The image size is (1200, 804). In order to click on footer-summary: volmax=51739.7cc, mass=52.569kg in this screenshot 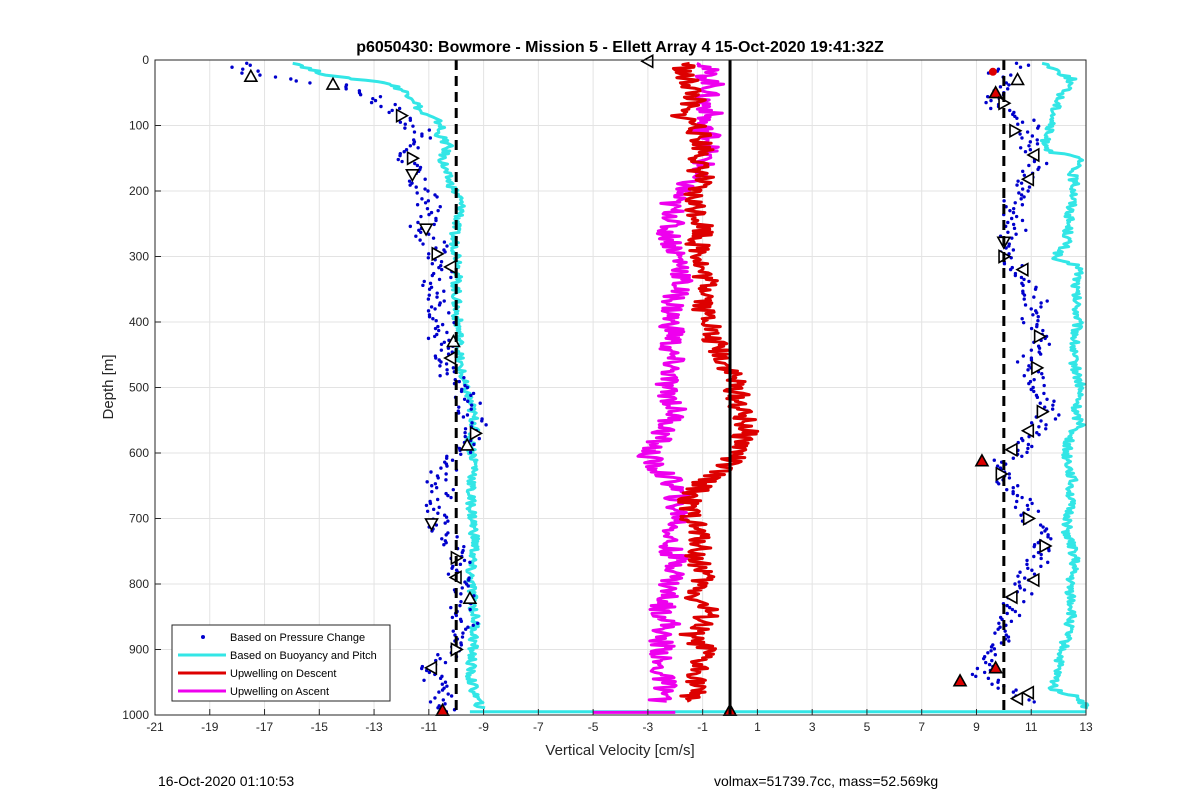, I will do `click(826, 781)`.